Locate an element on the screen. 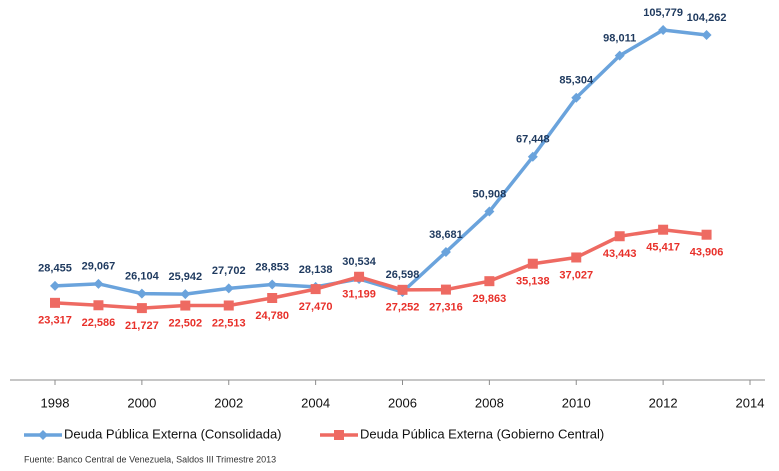 This screenshot has width=779, height=471. data-label: 31,199 is located at coordinates (359, 295).